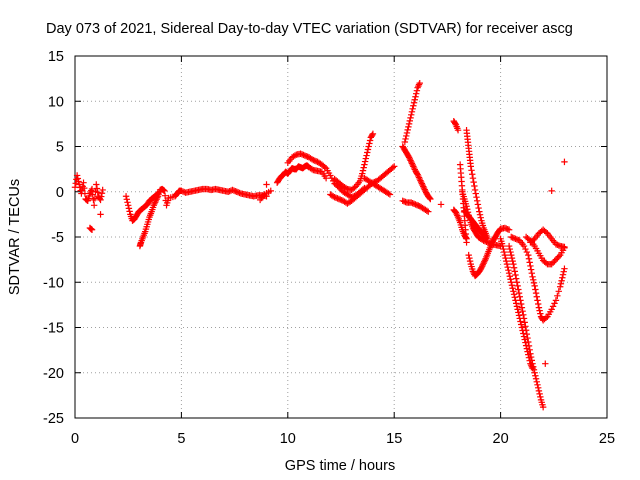 This screenshot has height=480, width=640. Describe the element at coordinates (53, 374) in the screenshot. I see `y-tick-label: -20` at that location.